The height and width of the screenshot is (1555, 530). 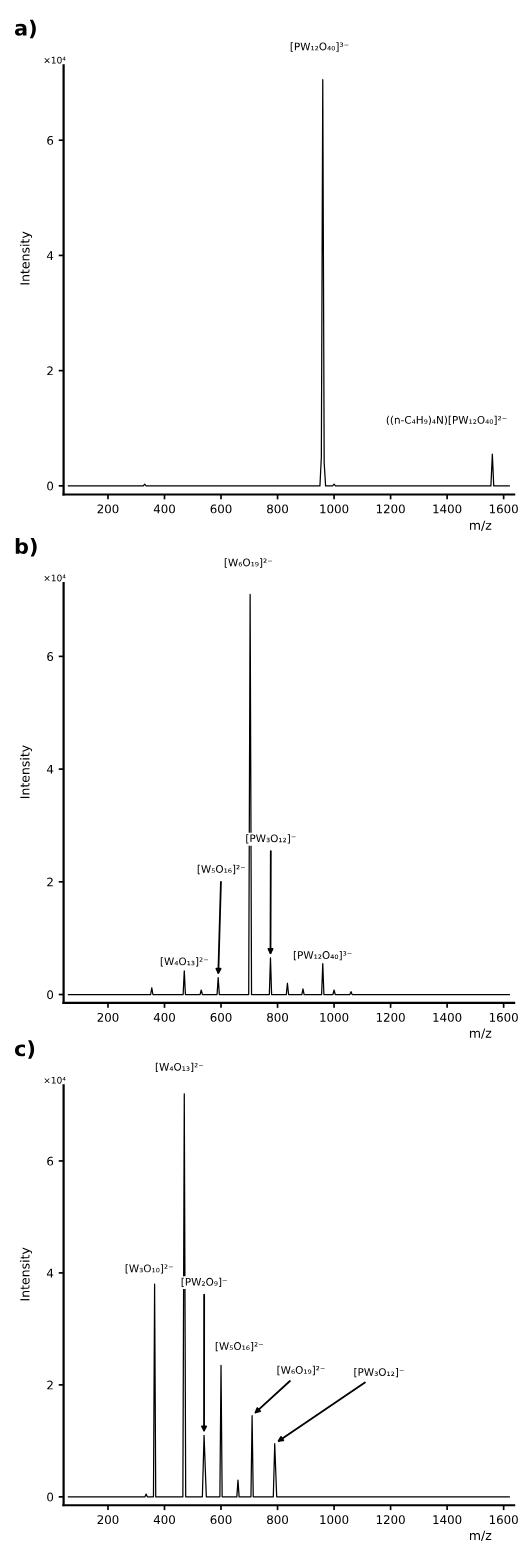 What do you see at coordinates (26, 547) in the screenshot?
I see `chart-title: b)` at bounding box center [26, 547].